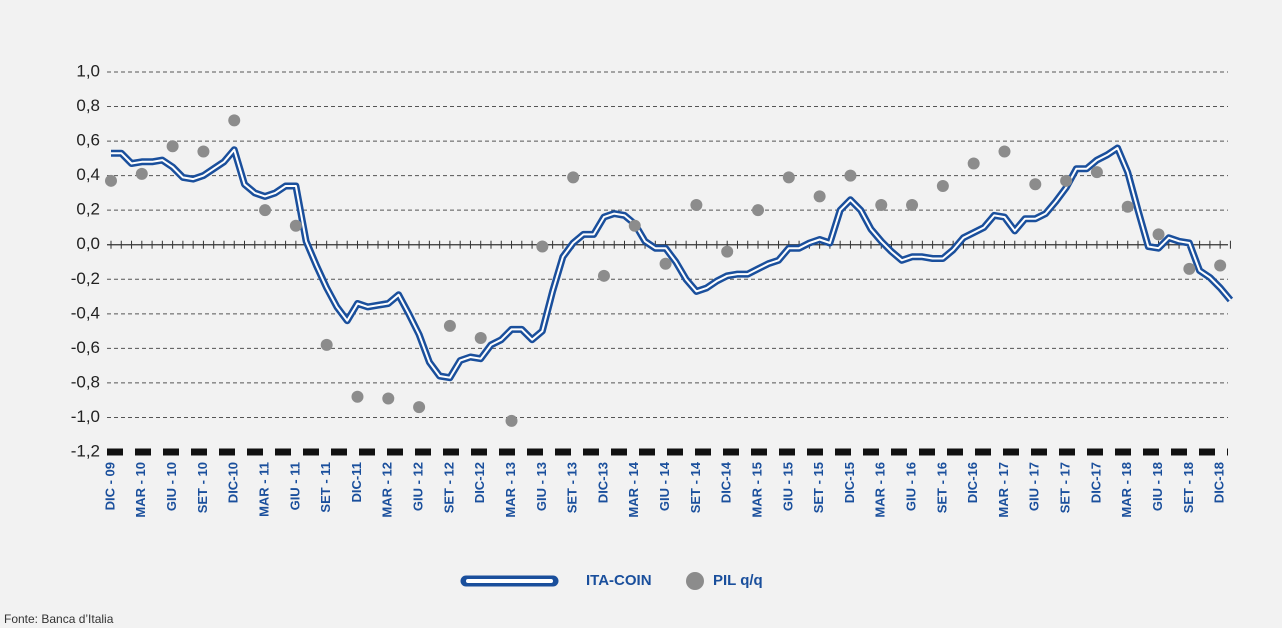 The height and width of the screenshot is (628, 1282). Describe the element at coordinates (448, 487) in the screenshot. I see `x-tick-label: SET - 12` at that location.